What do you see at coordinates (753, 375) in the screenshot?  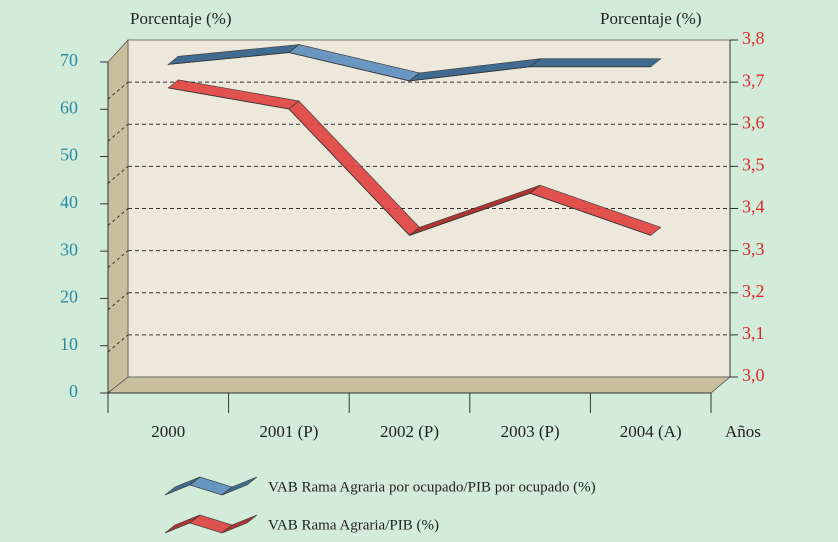 I see `y2-tick-label: 3,0` at bounding box center [753, 375].